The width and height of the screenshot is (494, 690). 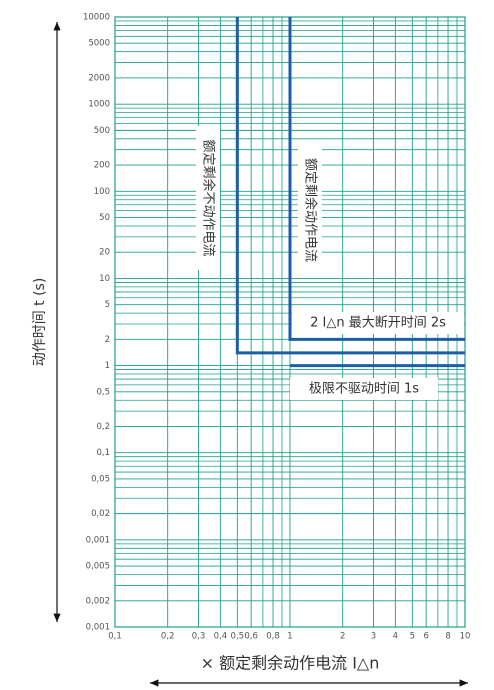 I want to click on x-tick-label: 0,2, so click(x=168, y=637).